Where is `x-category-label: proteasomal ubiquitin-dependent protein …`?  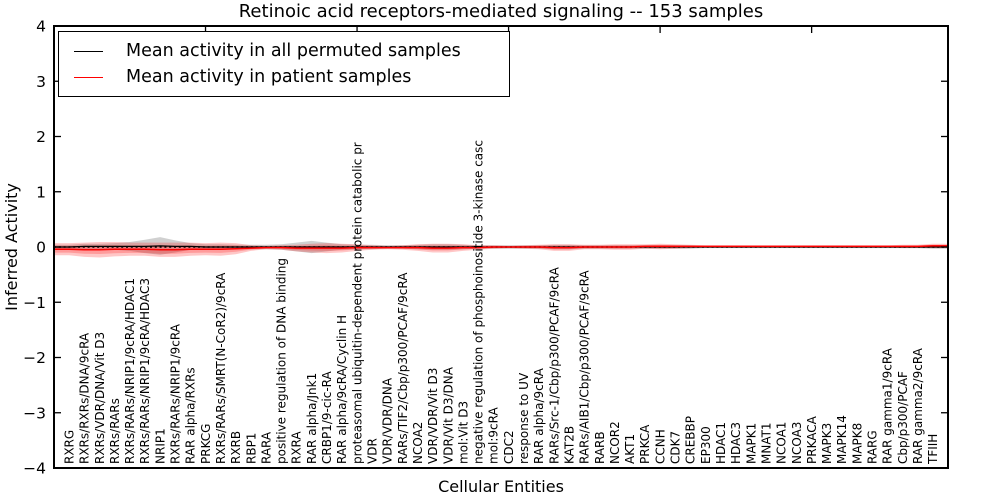 x-category-label: proteasomal ubiquitin-dependent protein … is located at coordinates (357, 303).